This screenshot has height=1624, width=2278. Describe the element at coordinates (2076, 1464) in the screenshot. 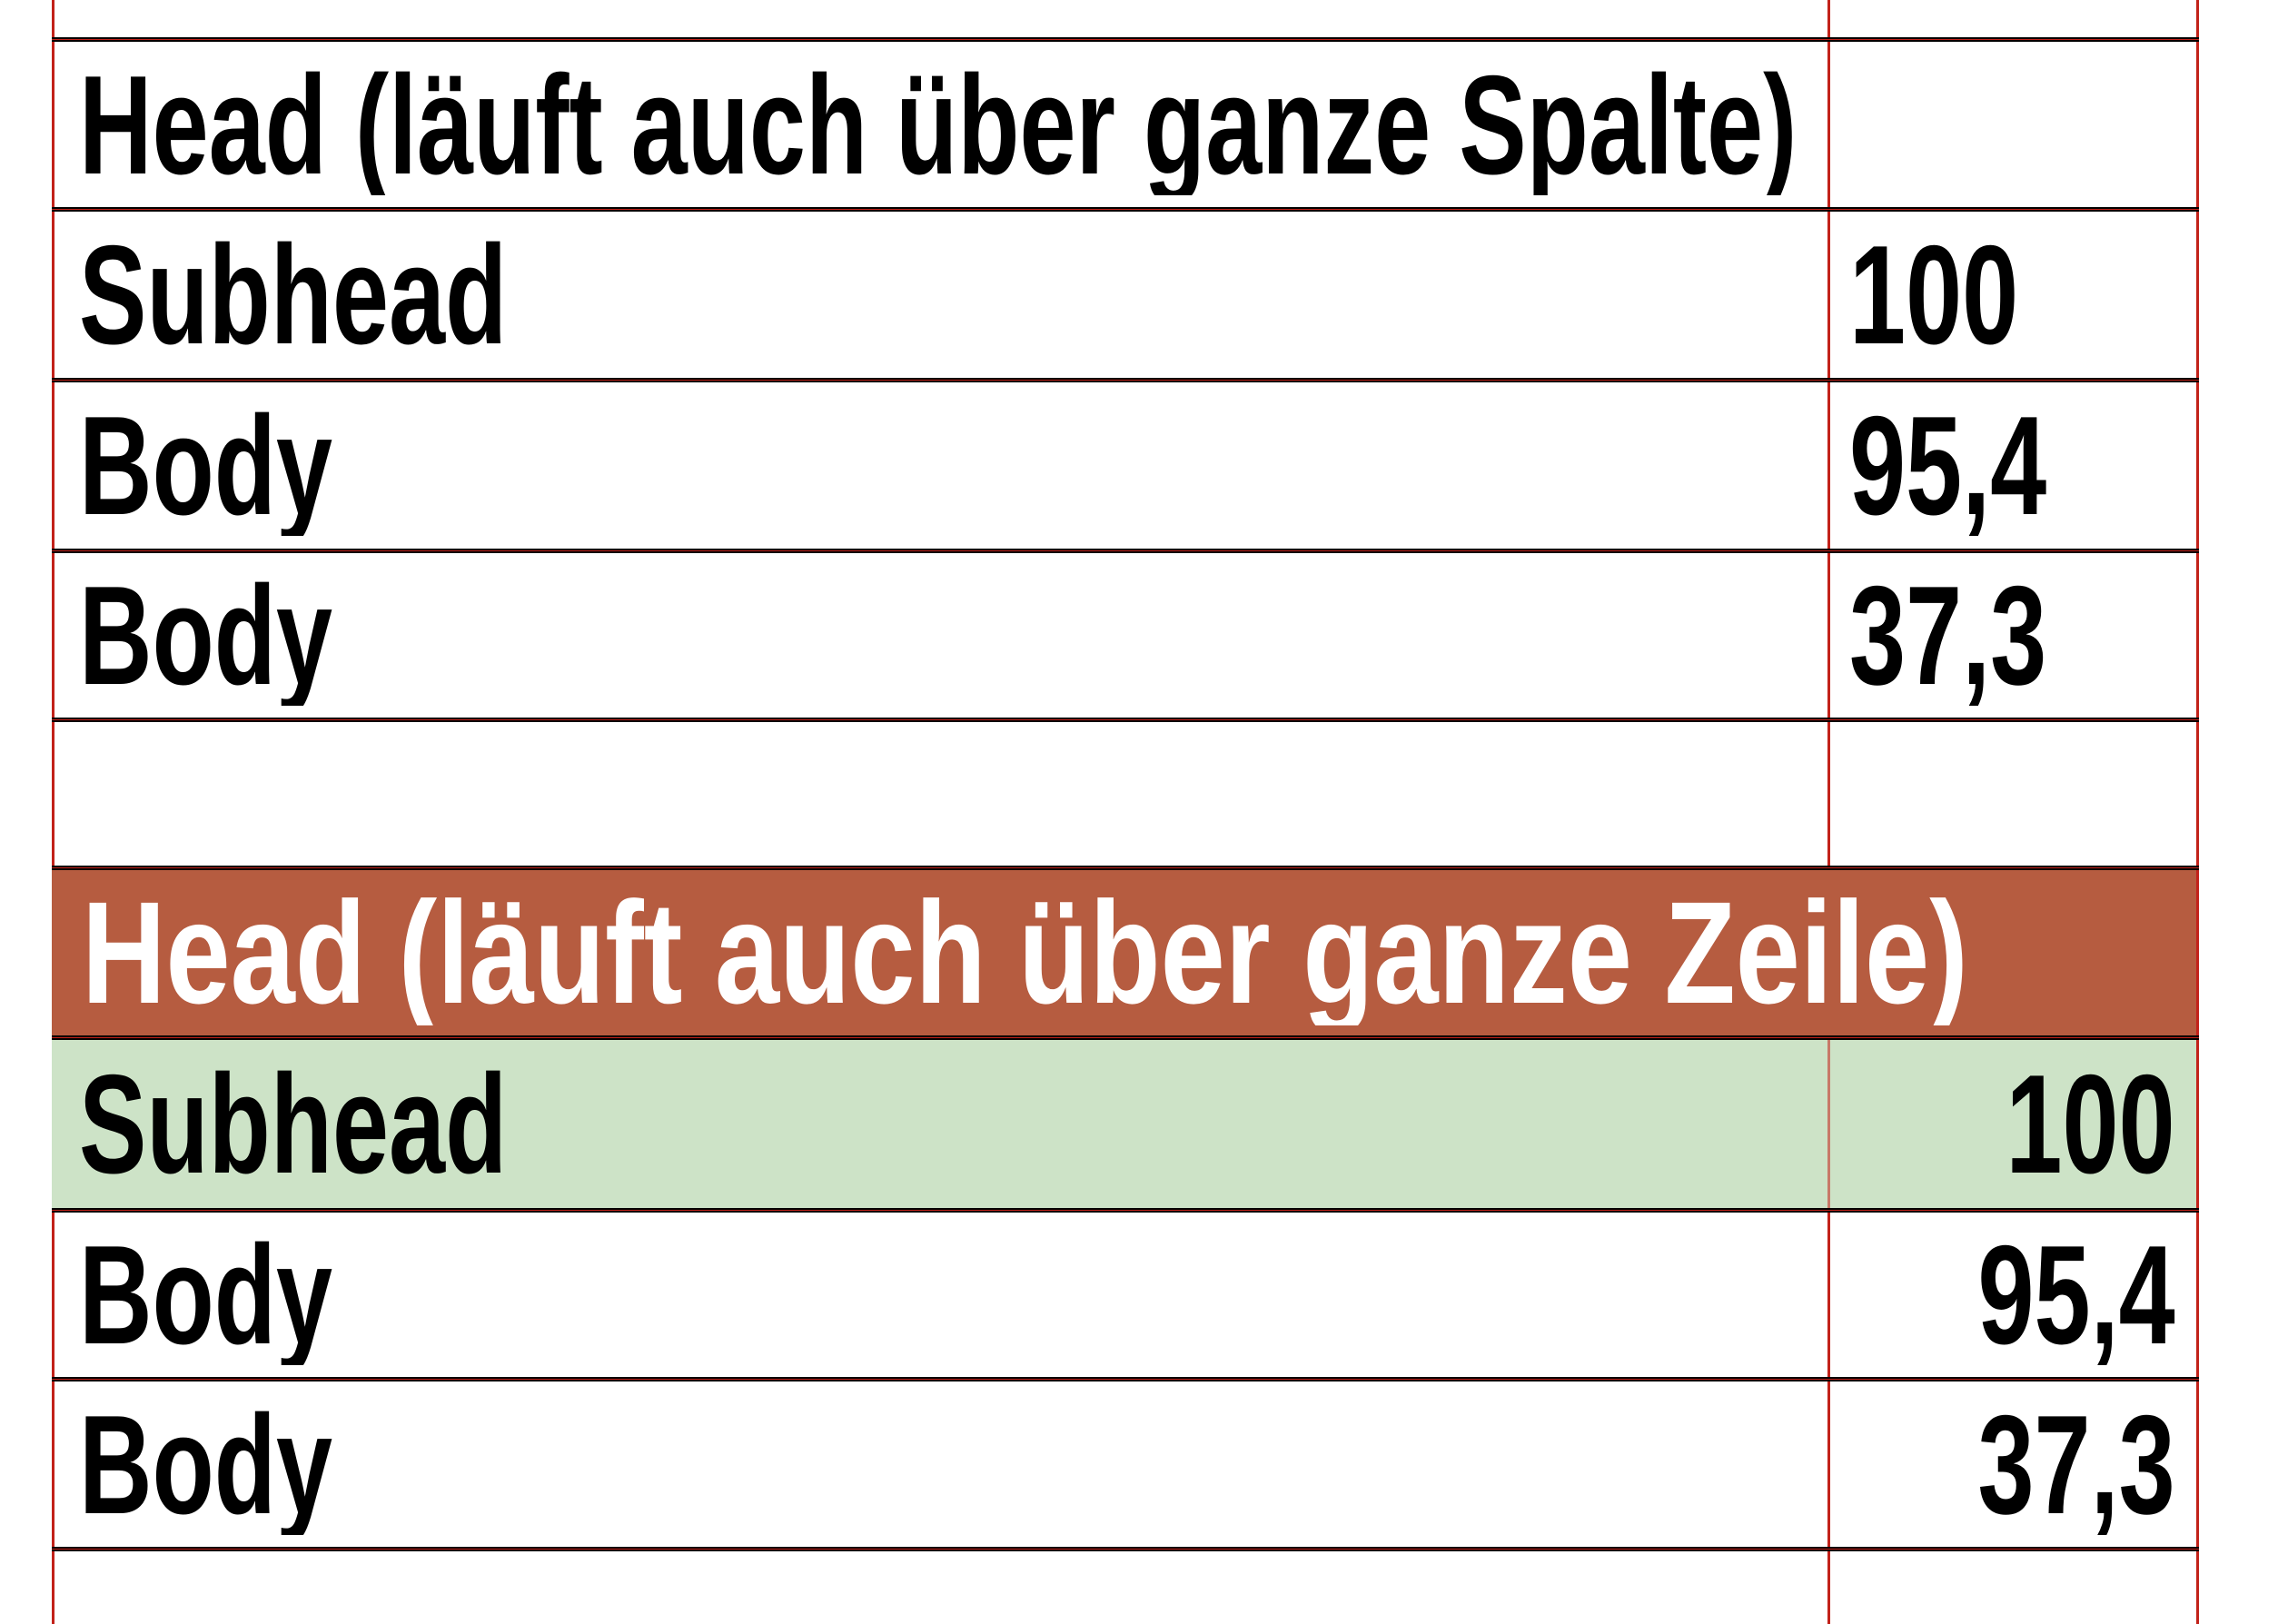

I see `table2-body2-value: 37,3` at that location.